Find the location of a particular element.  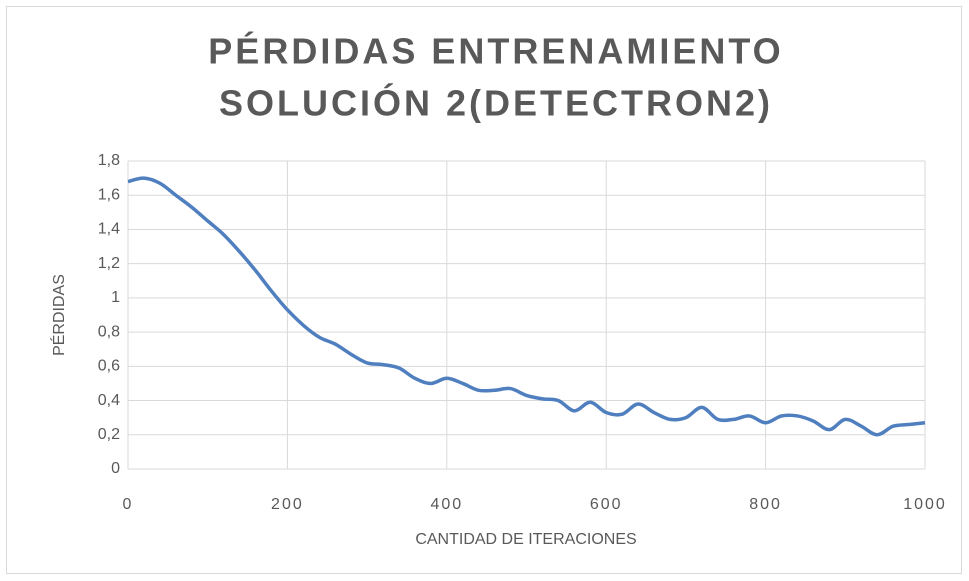

y-tick-label: 0,2 is located at coordinates (109, 434).